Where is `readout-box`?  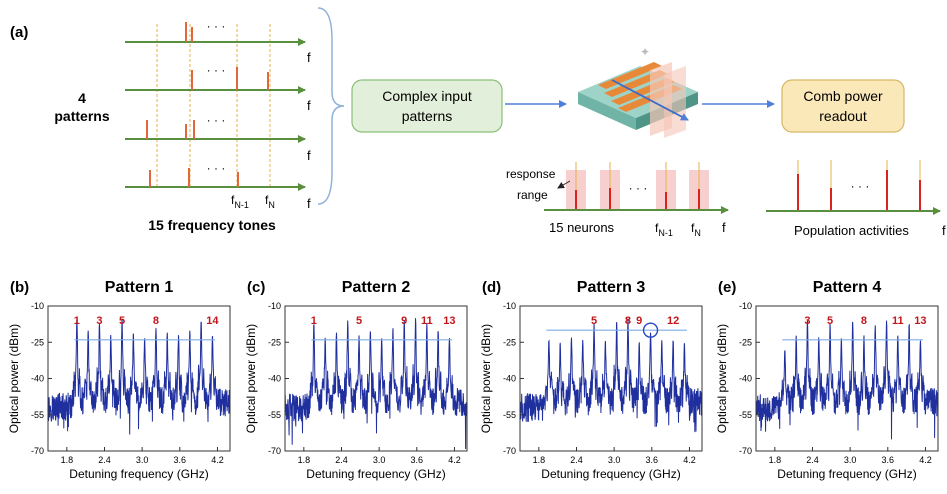
readout-box is located at coordinates (843, 106).